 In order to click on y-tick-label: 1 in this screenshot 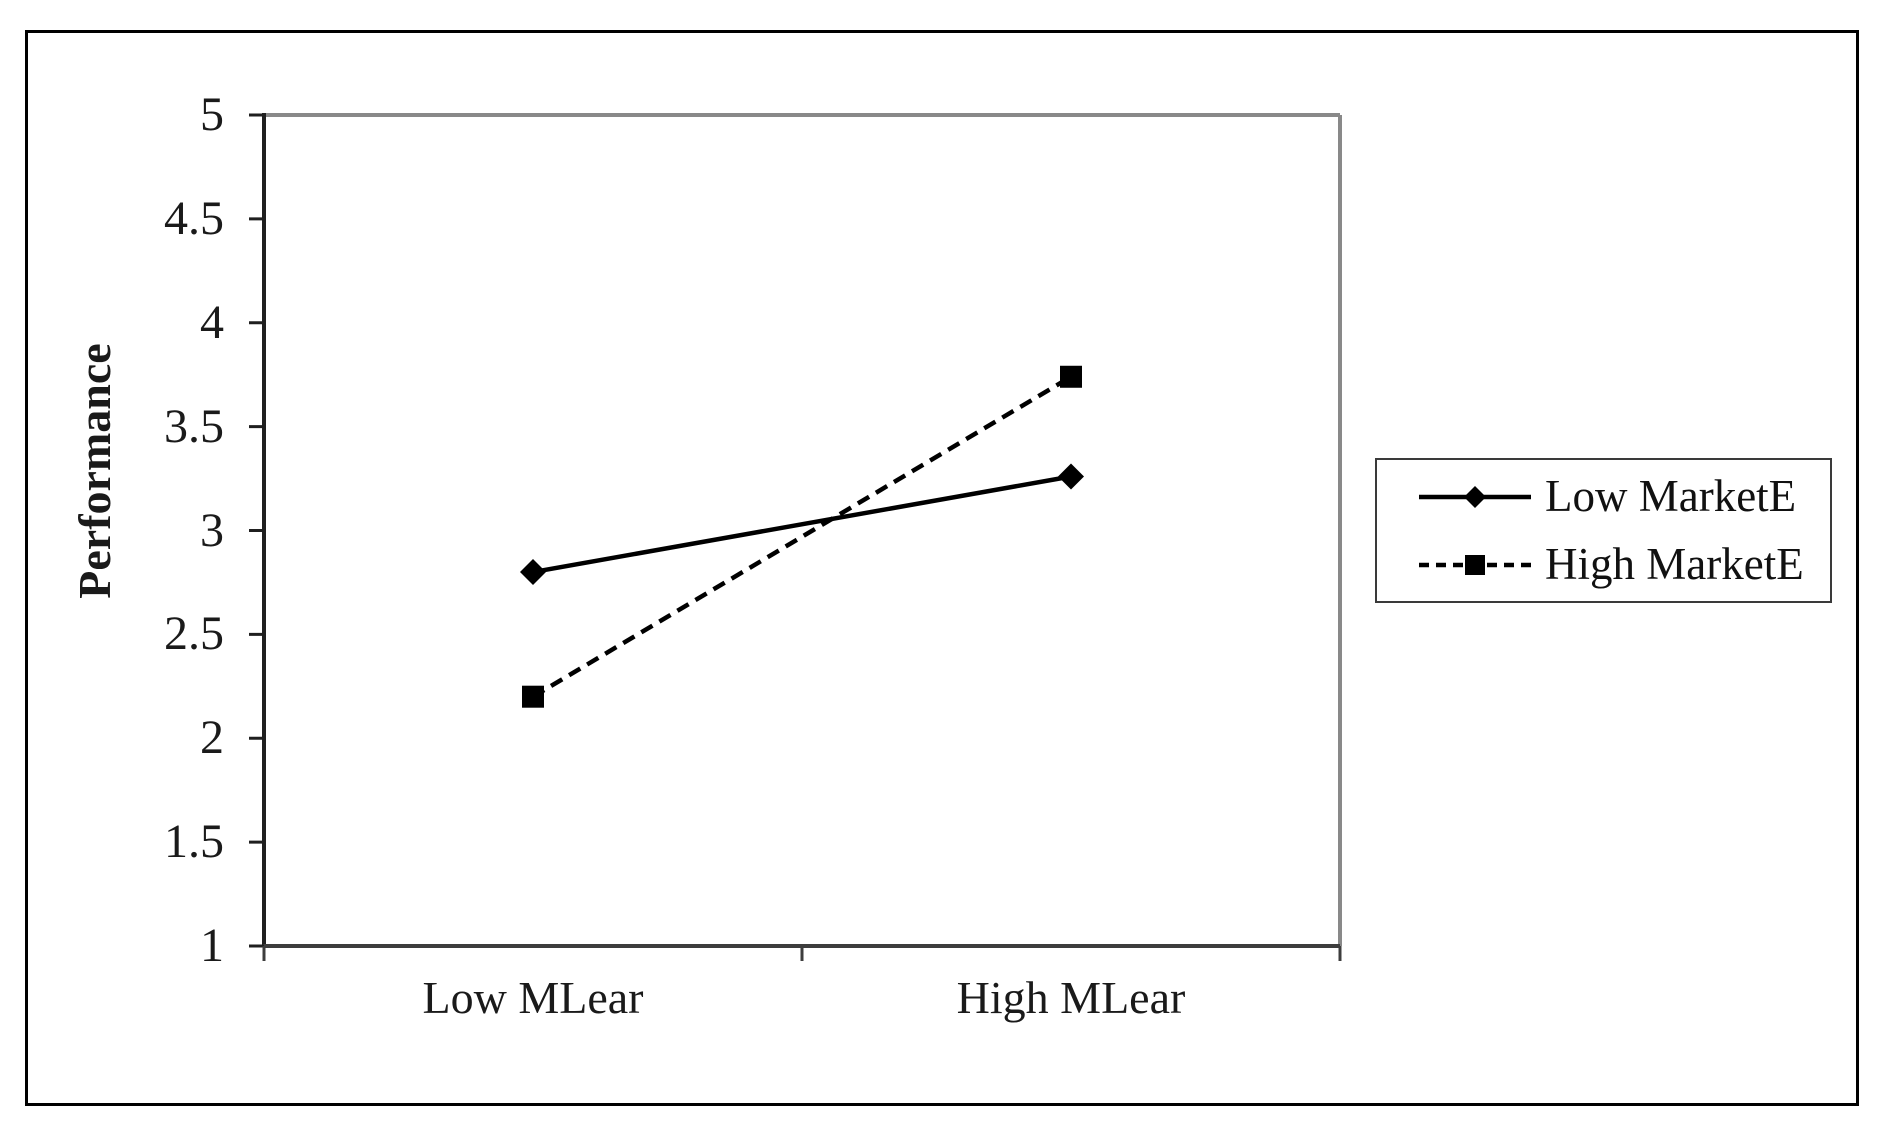, I will do `click(212, 945)`.